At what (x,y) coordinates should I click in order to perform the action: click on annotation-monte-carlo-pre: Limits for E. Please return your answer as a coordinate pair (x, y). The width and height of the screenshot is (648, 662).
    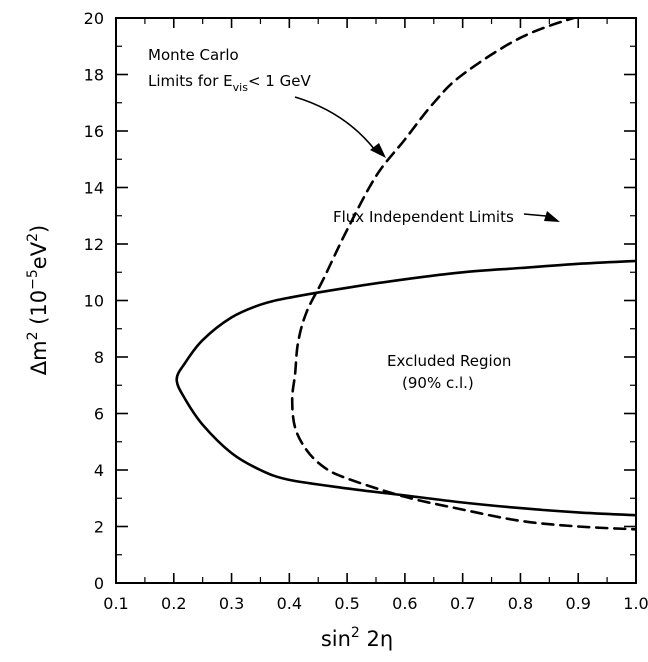
    Looking at the image, I should click on (190, 81).